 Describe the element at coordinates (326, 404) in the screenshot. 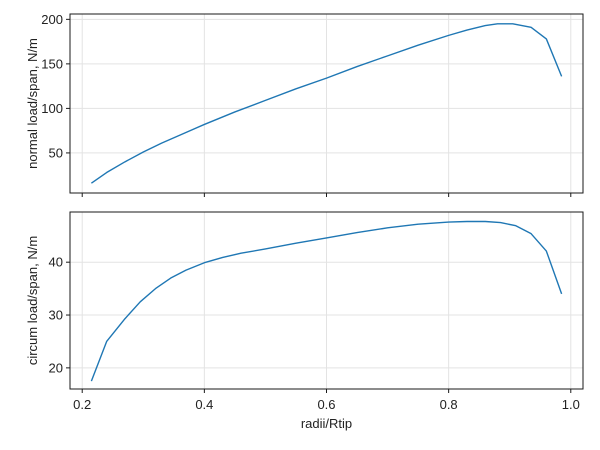

I see `bottom-x-tick-label: 0.6` at that location.